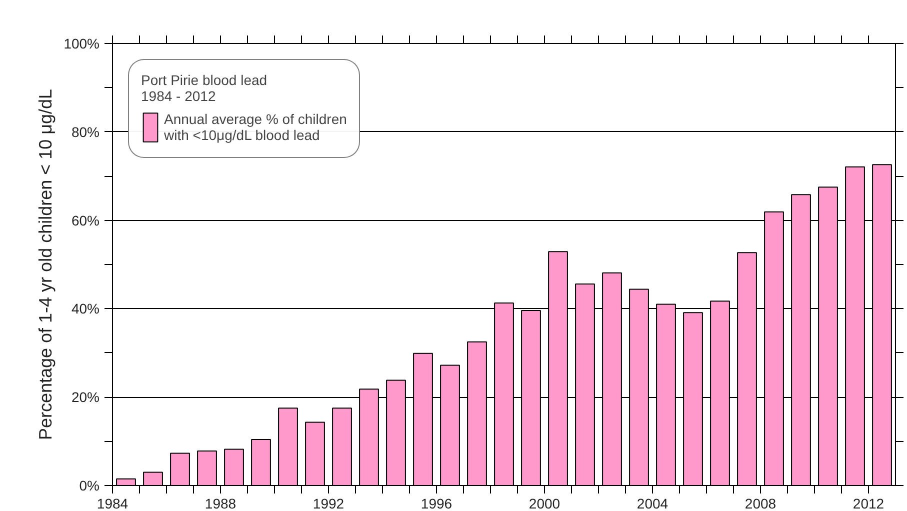 This screenshot has width=907, height=511. Describe the element at coordinates (868, 503) in the screenshot. I see `x-tick-label: 2012` at that location.